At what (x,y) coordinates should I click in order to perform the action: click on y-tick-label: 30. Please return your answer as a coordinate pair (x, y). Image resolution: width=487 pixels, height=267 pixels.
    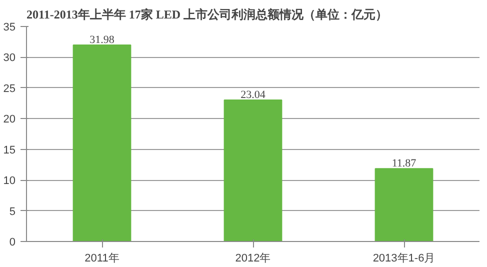
    Looking at the image, I should click on (9, 58).